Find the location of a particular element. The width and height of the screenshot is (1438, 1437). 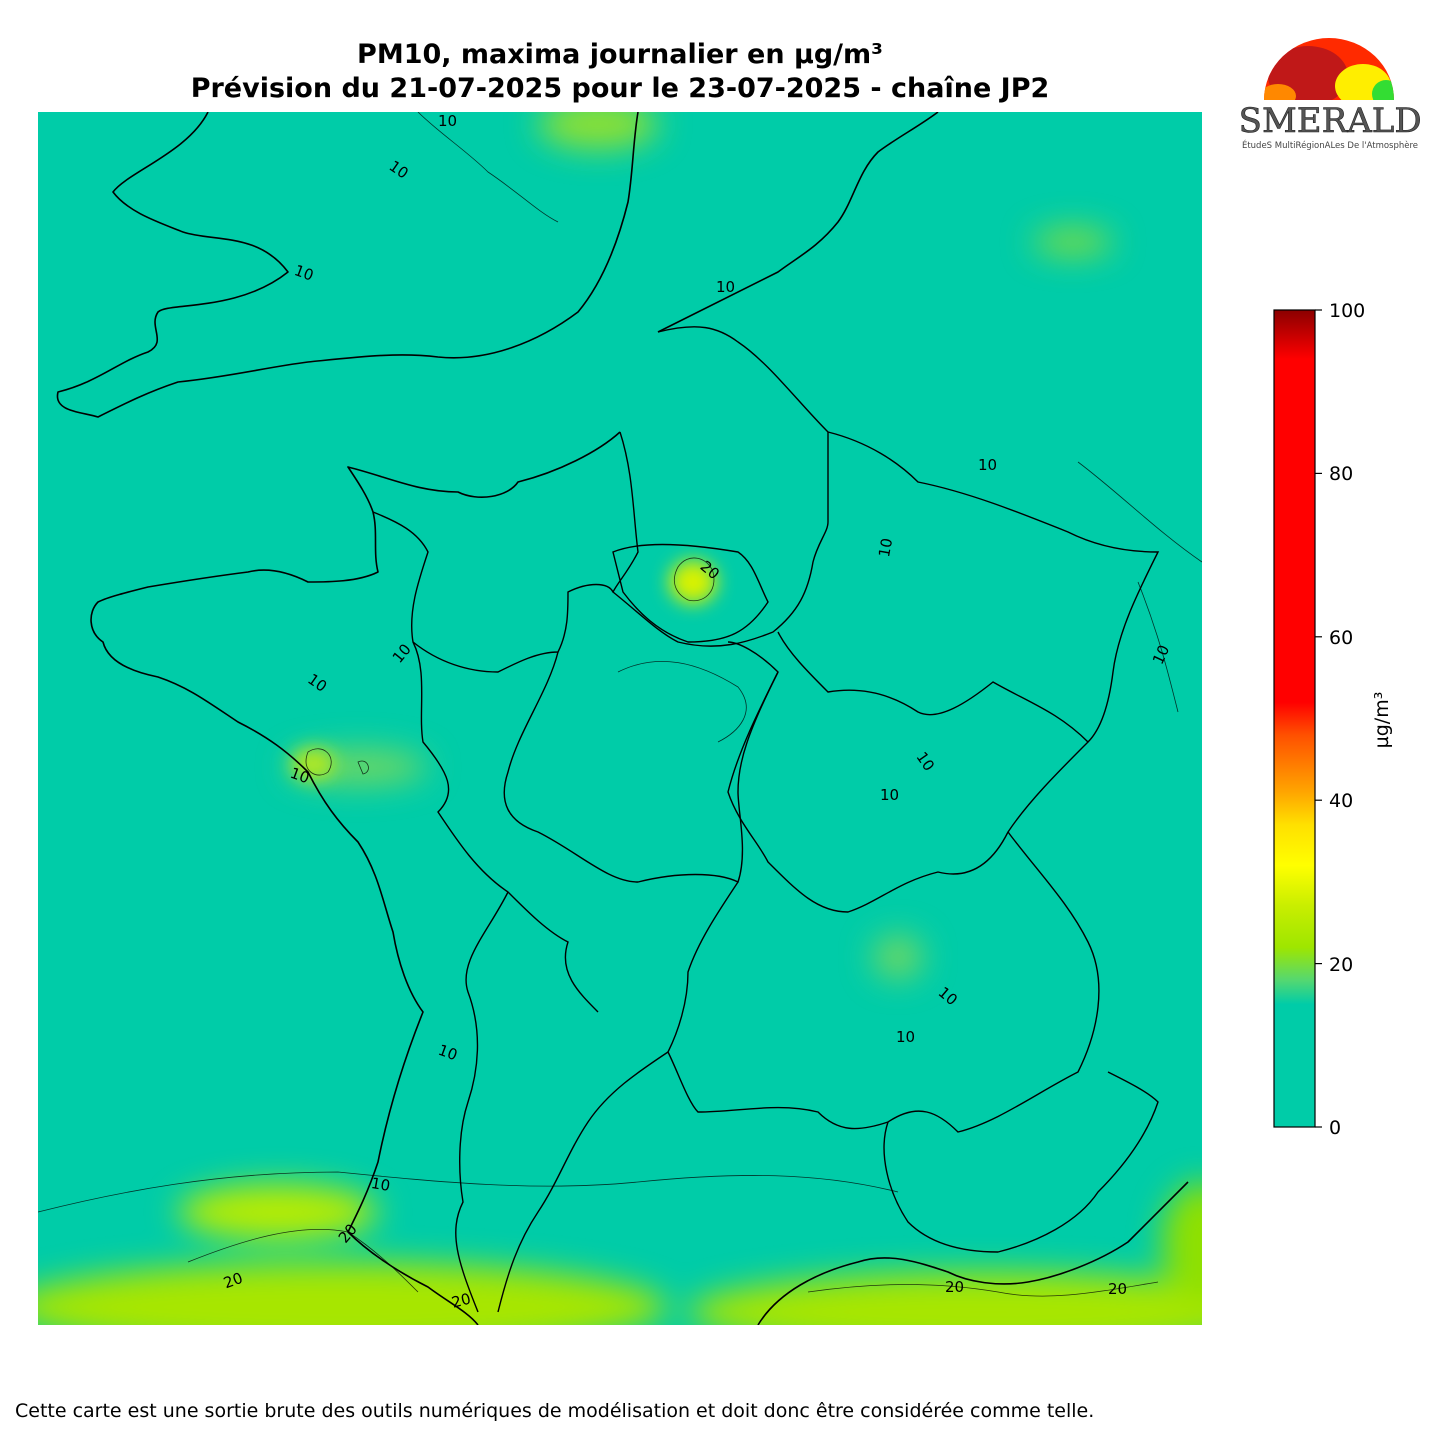

colorbar-unit-label: µg/m³ is located at coordinates (1382, 720).